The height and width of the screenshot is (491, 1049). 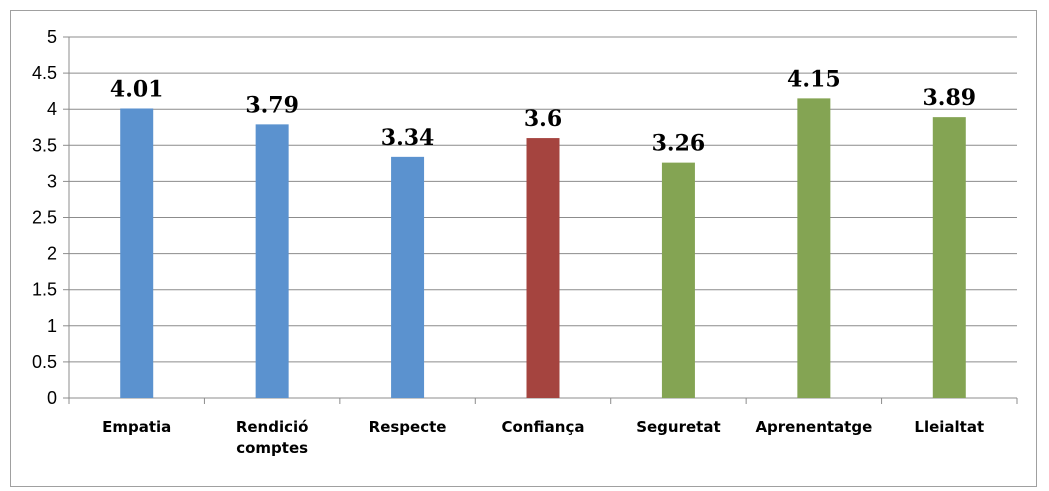 I want to click on x-tick-label-line: Empatia, so click(x=136, y=427).